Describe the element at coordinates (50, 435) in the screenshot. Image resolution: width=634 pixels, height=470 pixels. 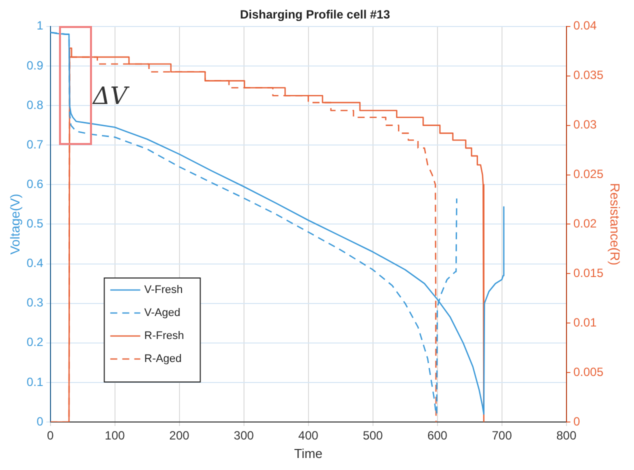
I see `x-tick-label: 0` at that location.